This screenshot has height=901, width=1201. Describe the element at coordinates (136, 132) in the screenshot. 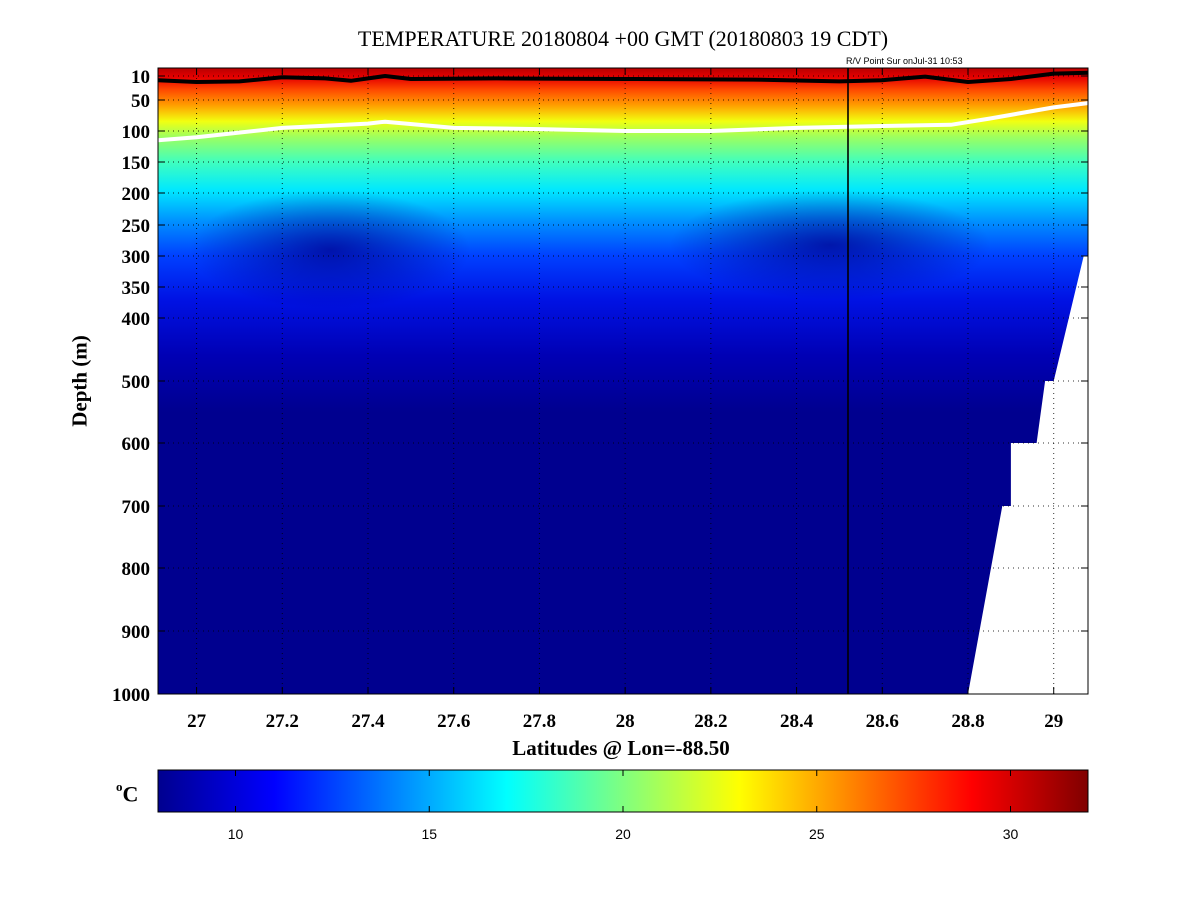

I see `y-tick-label: 100` at that location.